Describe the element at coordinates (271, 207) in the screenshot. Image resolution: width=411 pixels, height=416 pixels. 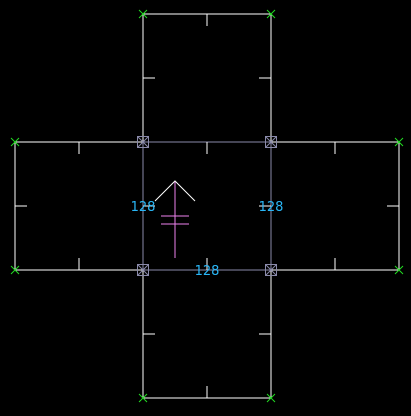
I see `dimension-label-right: 128` at that location.